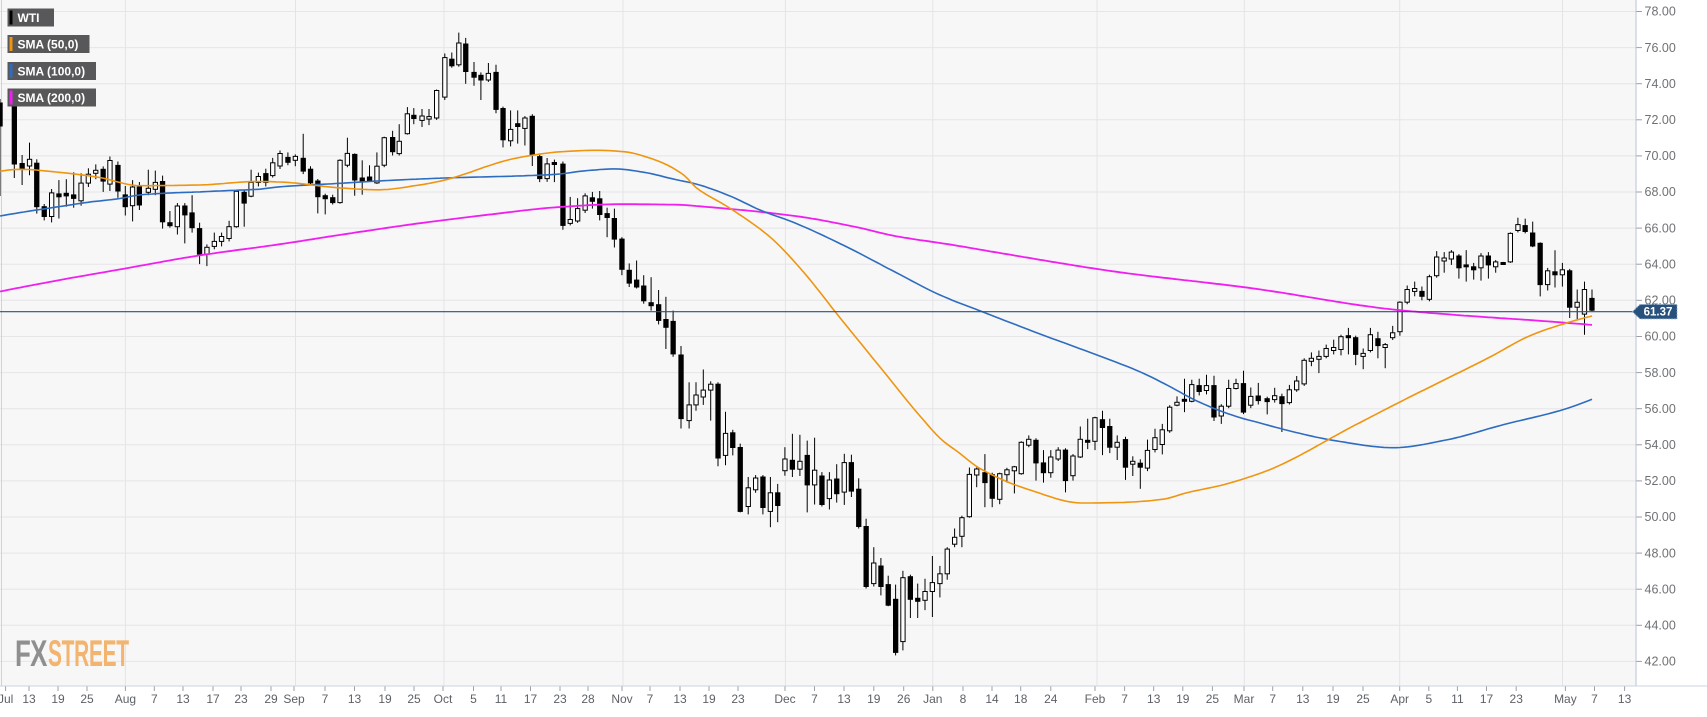 This screenshot has width=1707, height=717. What do you see at coordinates (1051, 699) in the screenshot?
I see `svg-text: 24` at bounding box center [1051, 699].